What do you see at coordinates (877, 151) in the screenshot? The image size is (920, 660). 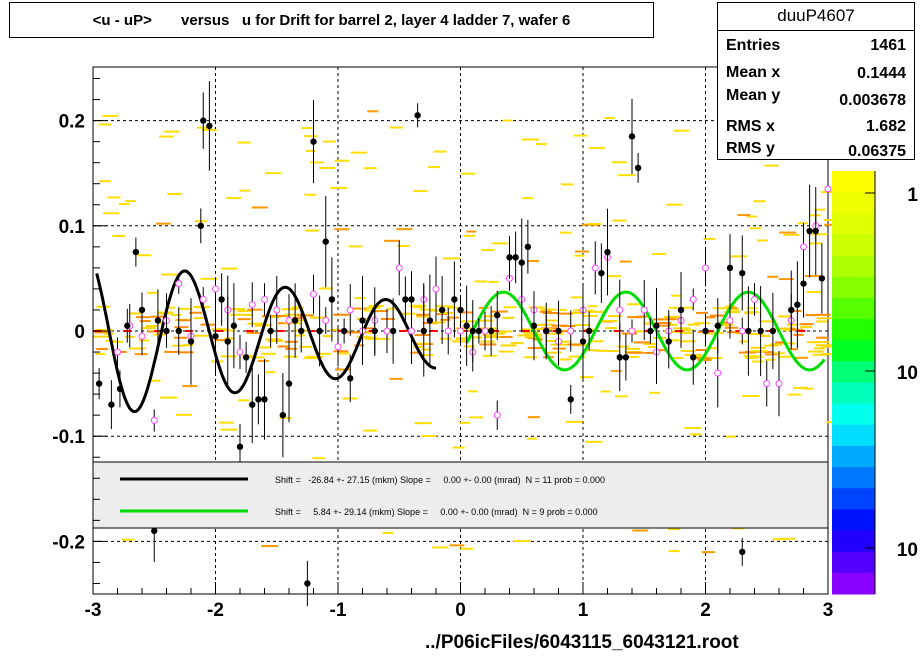 I see `stat-value-rms-y: 0.06375` at bounding box center [877, 151].